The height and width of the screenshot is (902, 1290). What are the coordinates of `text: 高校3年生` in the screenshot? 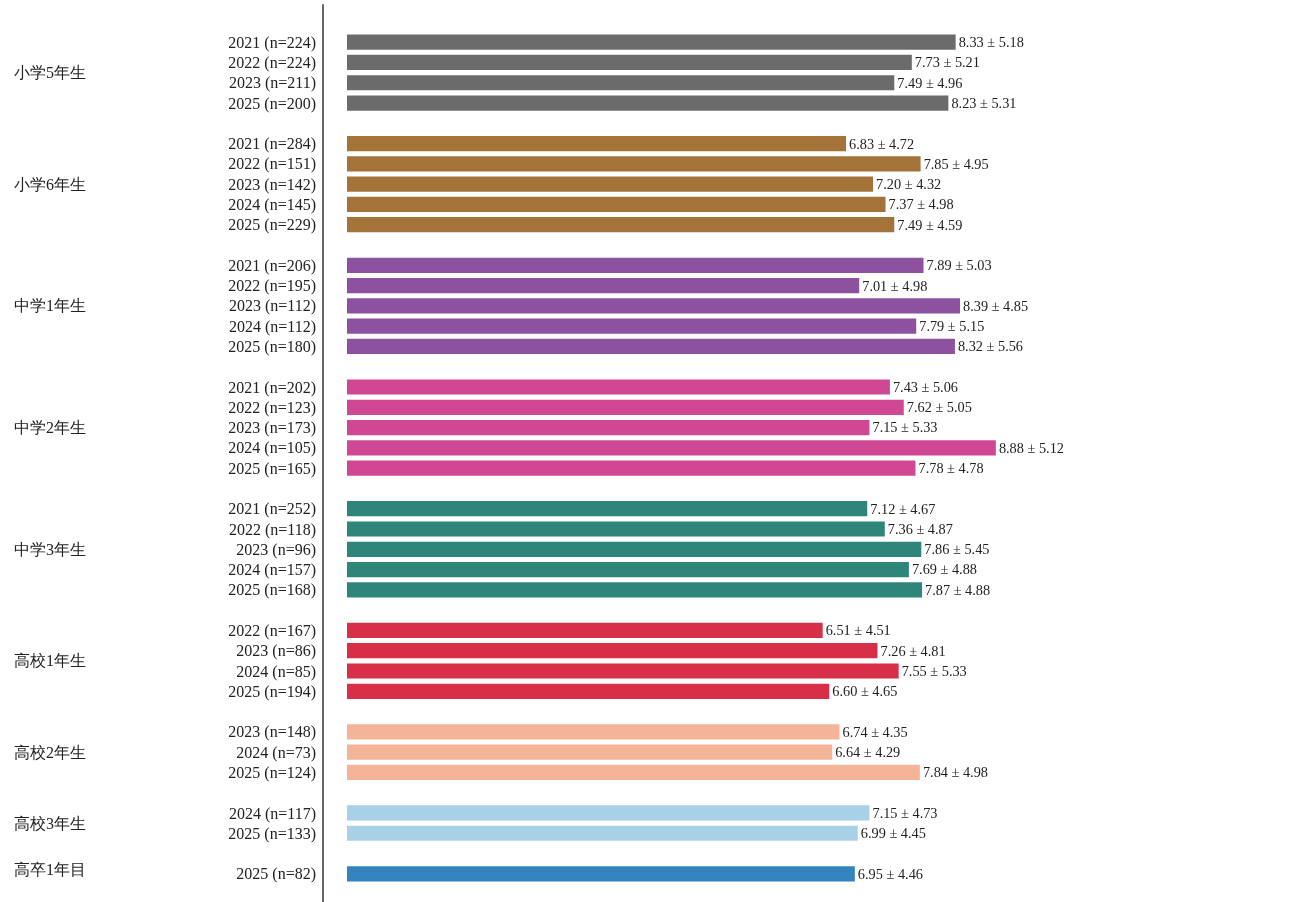 It's located at (50, 823).